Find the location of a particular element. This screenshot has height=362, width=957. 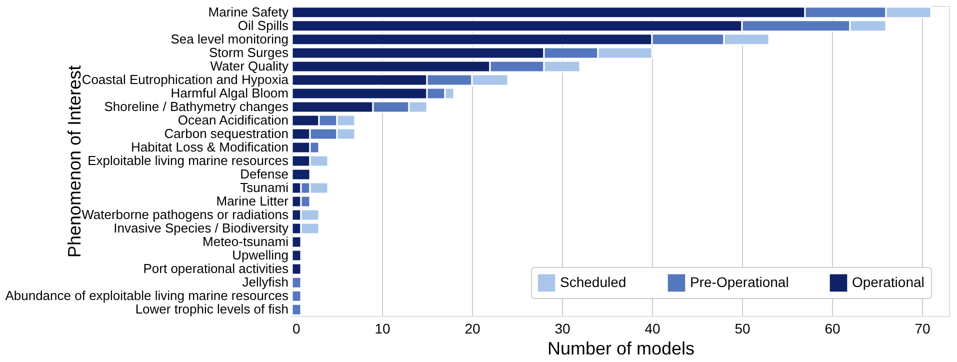

x-tick-label: 20 is located at coordinates (472, 328).